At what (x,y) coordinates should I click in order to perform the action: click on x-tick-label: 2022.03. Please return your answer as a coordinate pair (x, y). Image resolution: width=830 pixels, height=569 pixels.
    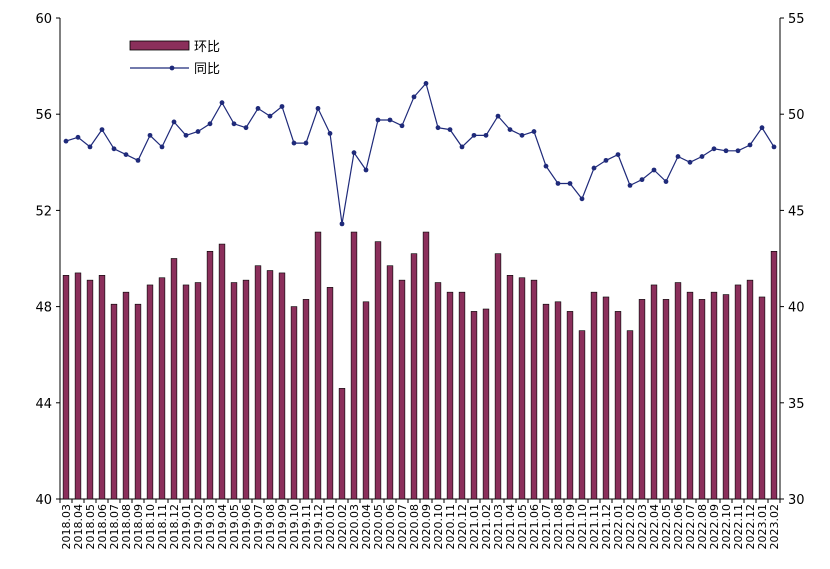
    Looking at the image, I should click on (642, 527).